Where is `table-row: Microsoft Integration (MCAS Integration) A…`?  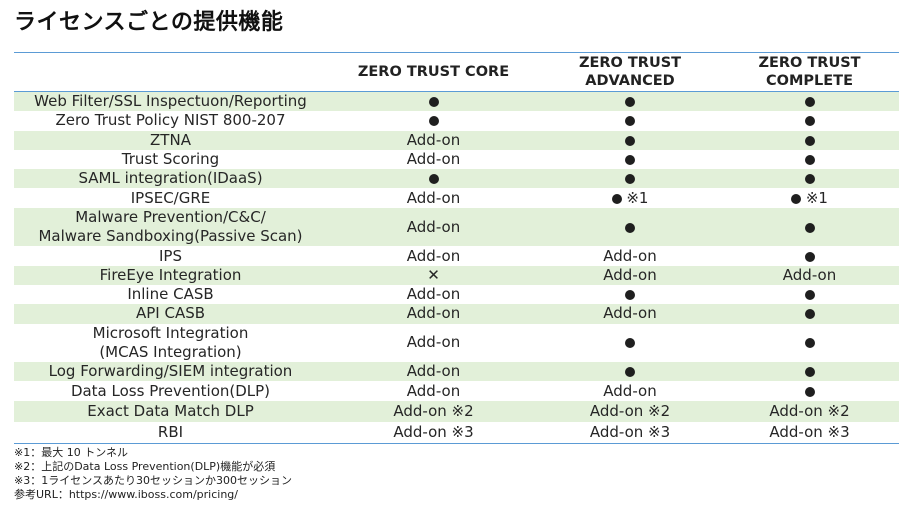 table-row: Microsoft Integration (MCAS Integration) A… is located at coordinates (456, 343).